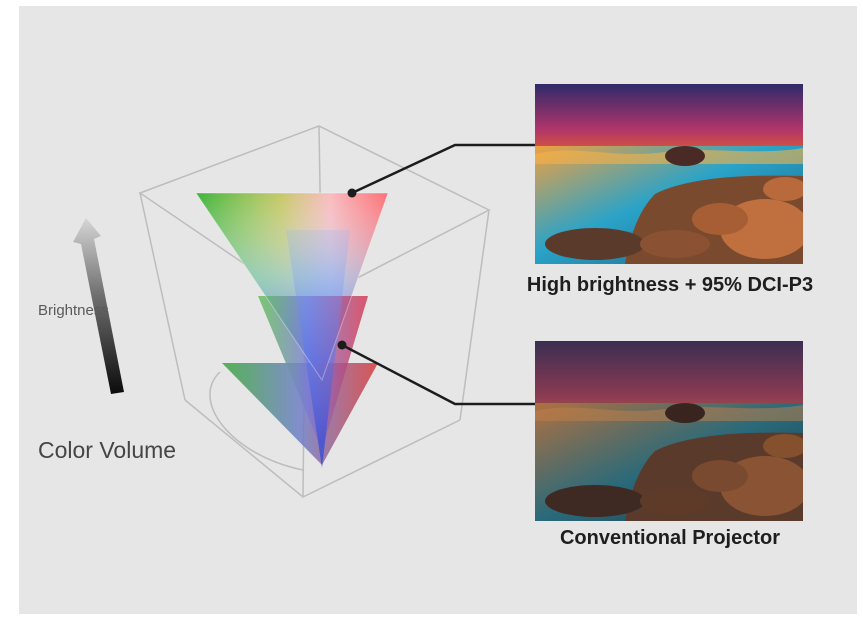 The height and width of the screenshot is (617, 863). Describe the element at coordinates (107, 450) in the screenshot. I see `color-volume-title: Color Volume` at that location.